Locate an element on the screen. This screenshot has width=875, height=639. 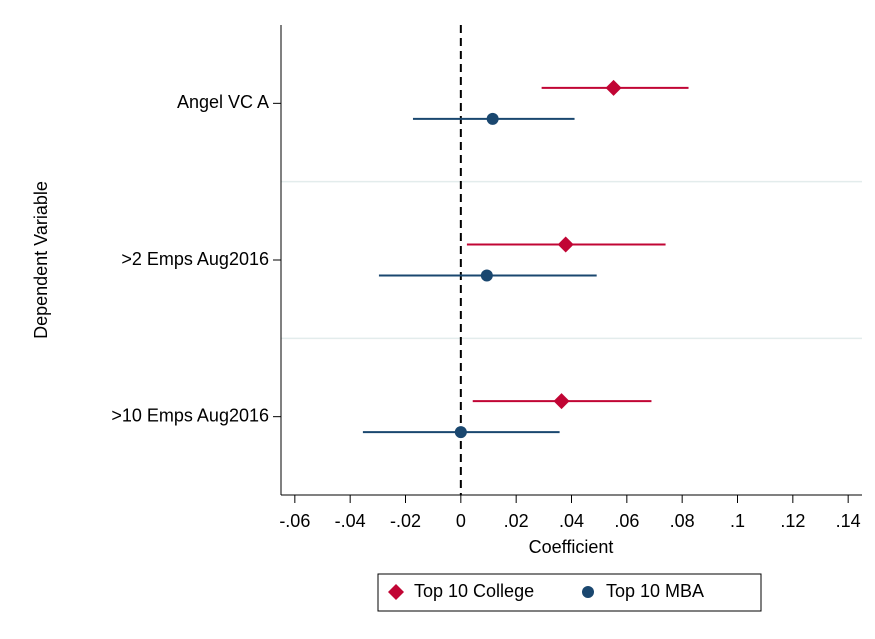
y-axis-label: Dependent Variable is located at coordinates (41, 260).